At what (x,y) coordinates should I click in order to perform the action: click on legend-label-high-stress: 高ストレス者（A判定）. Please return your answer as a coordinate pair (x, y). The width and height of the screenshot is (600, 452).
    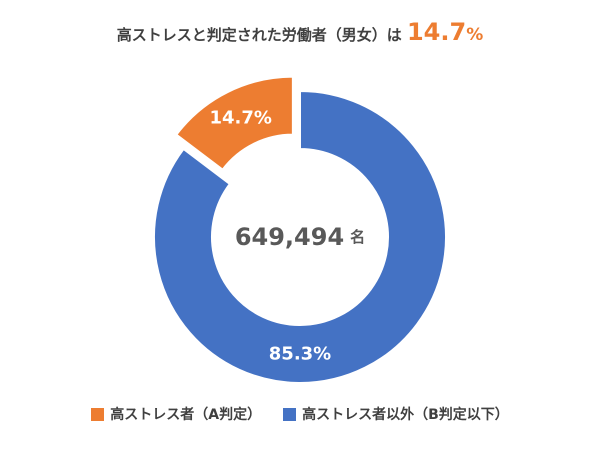
    Looking at the image, I should click on (186, 415).